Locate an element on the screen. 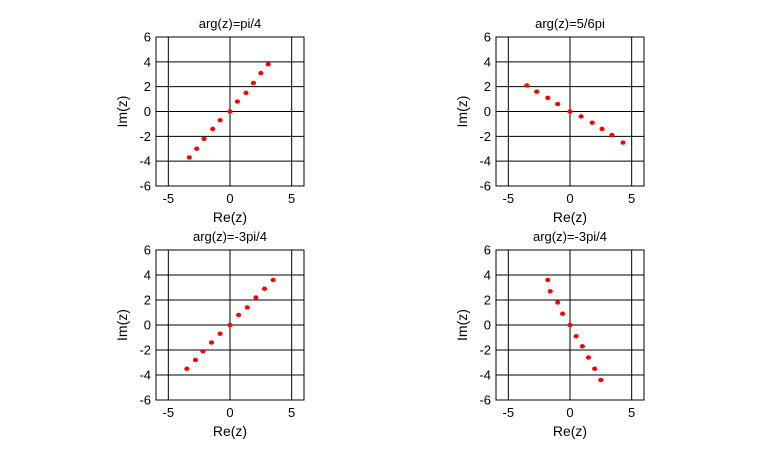 Image resolution: width=773 pixels, height=452 pixels. subplot-2: -6 -4 -2 0 2 4 6 -5 0 5 arg(z)=5/6pi Re(z) Im(z) is located at coordinates (549, 120).